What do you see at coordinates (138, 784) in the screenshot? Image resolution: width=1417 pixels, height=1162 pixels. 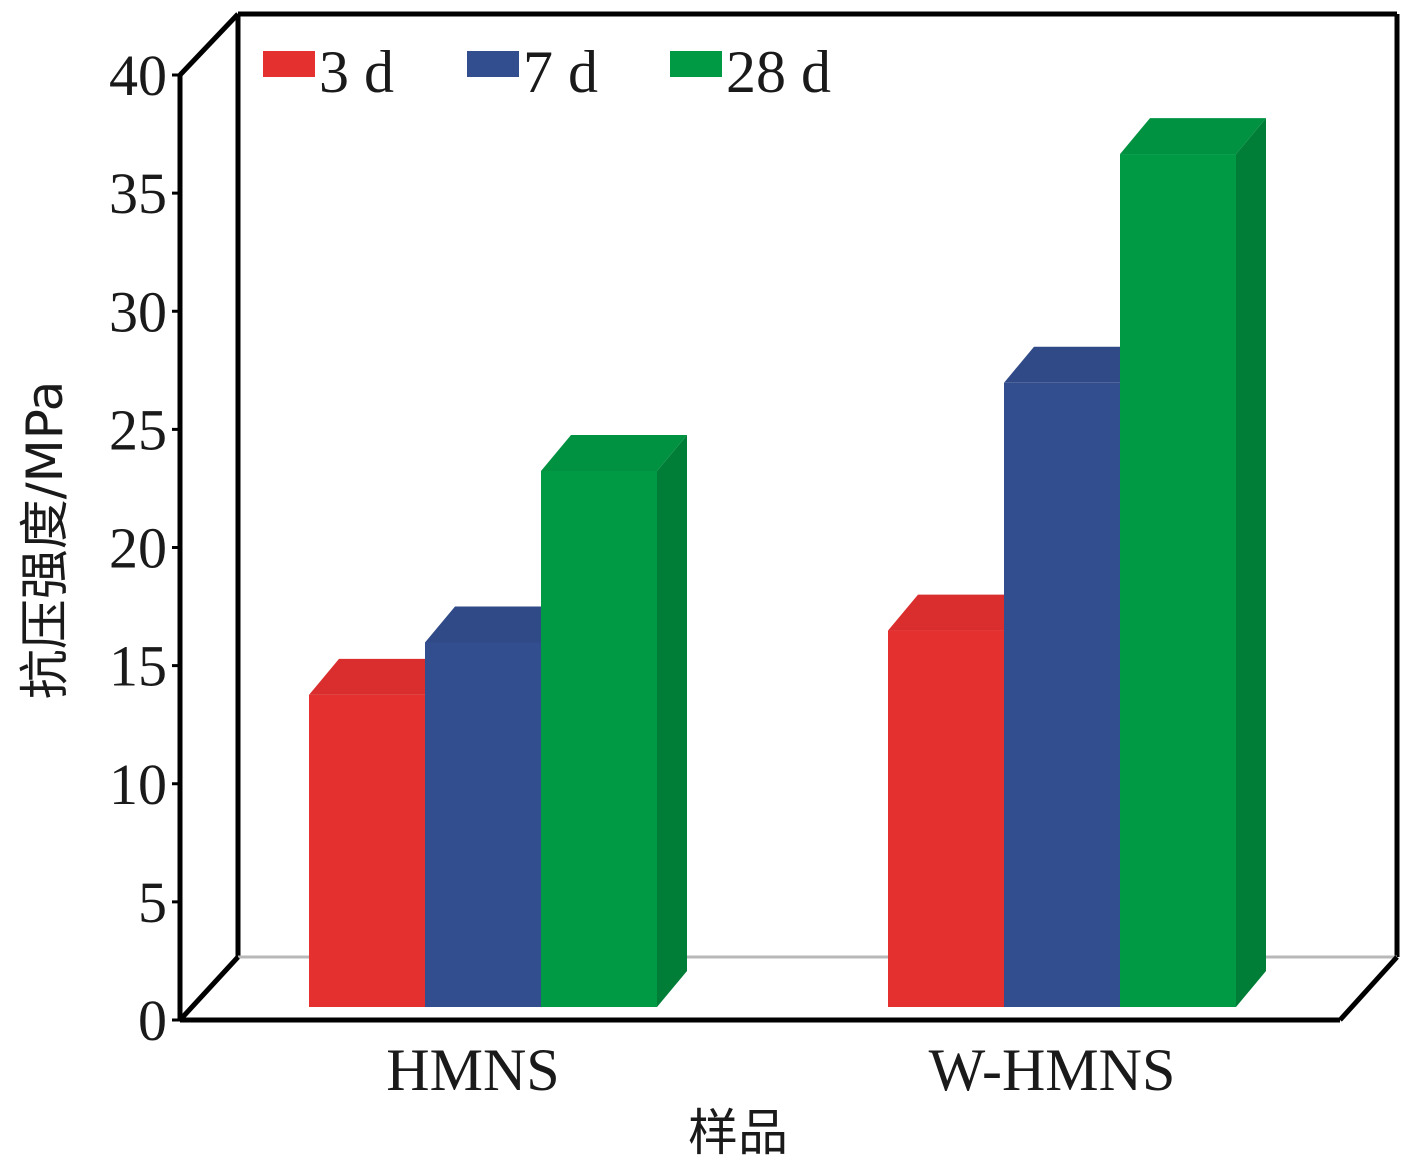 I see `y-tick-label: 10` at bounding box center [138, 784].